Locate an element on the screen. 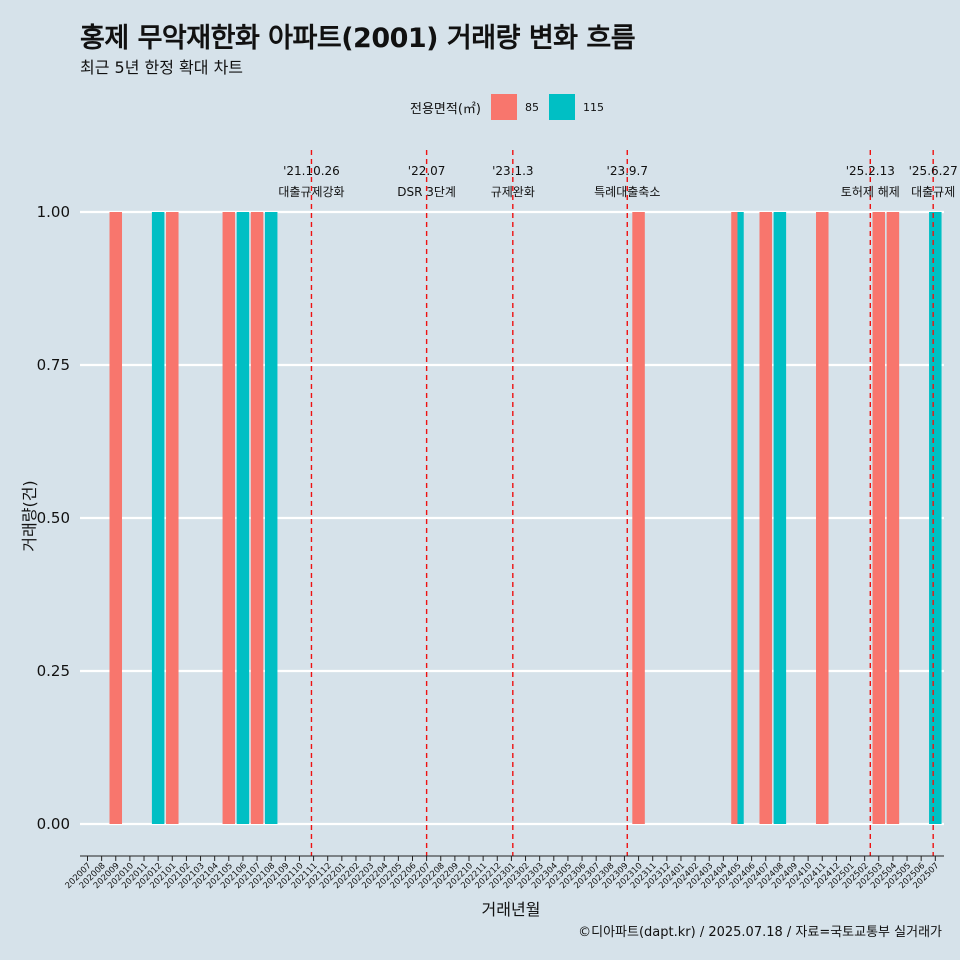 This screenshot has width=960, height=960. chart-title: 홍제 무악재한화 아파트(2001) 거래량 변화 흐름 is located at coordinates (358, 38).